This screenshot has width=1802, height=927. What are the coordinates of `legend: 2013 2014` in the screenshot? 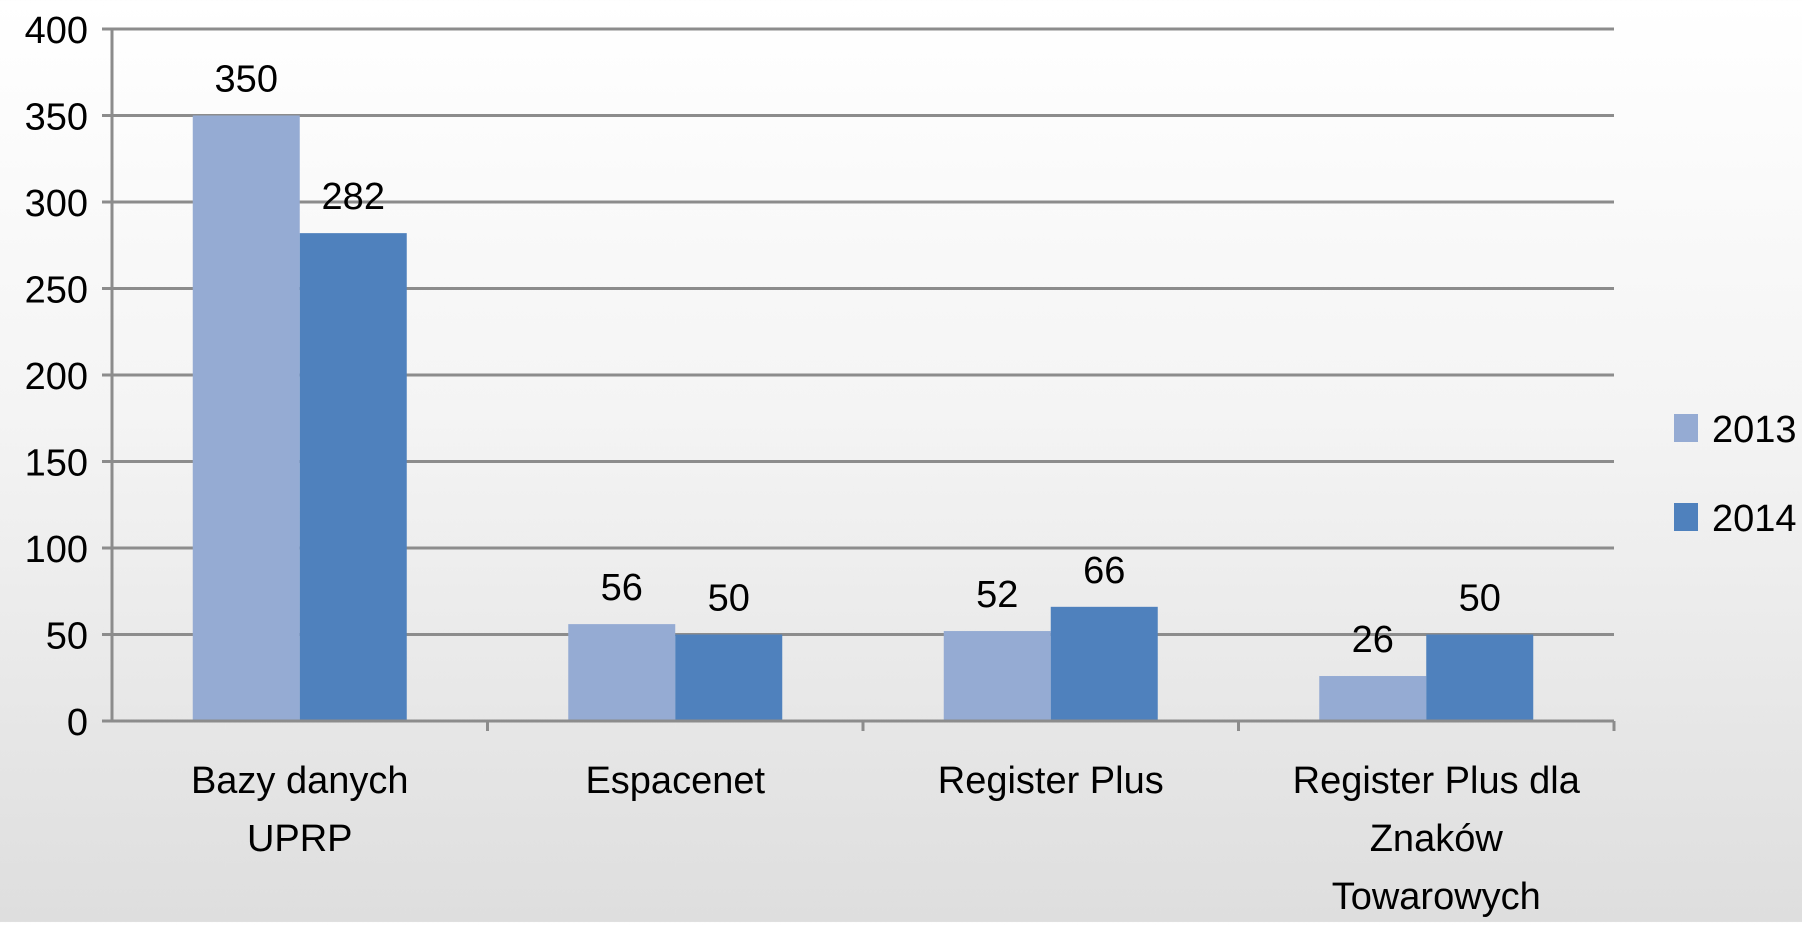 It's located at (1735, 474).